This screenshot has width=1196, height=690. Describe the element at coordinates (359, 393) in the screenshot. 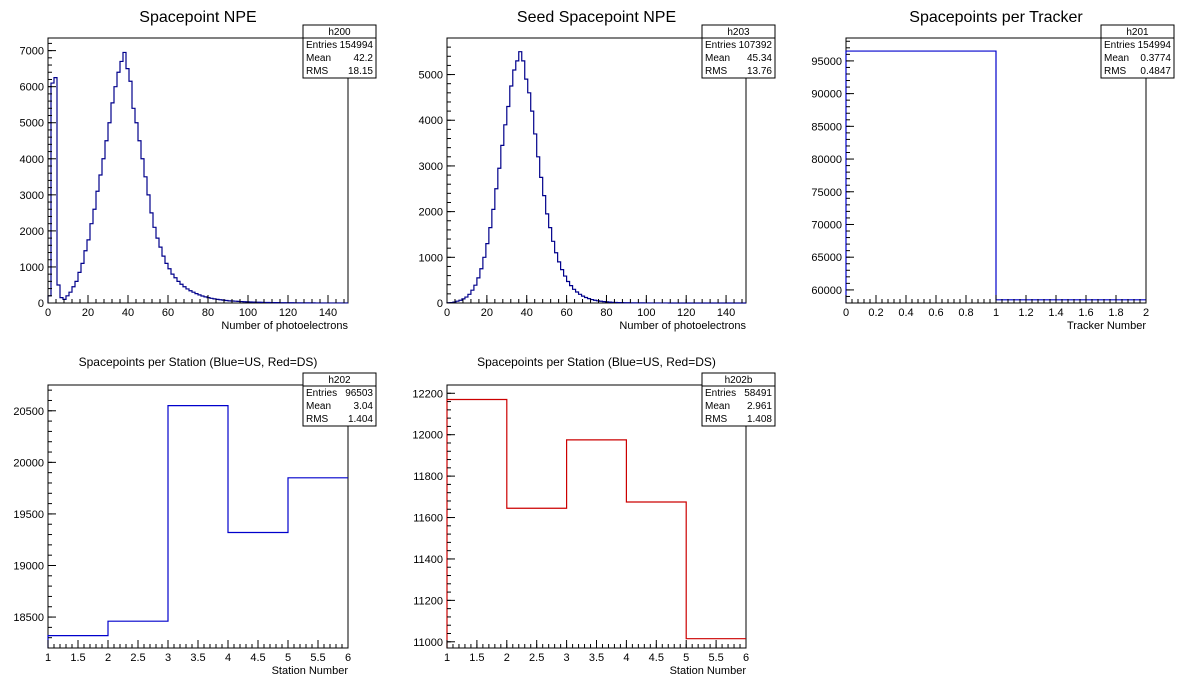

I see `stats-entries-value: 96503` at that location.